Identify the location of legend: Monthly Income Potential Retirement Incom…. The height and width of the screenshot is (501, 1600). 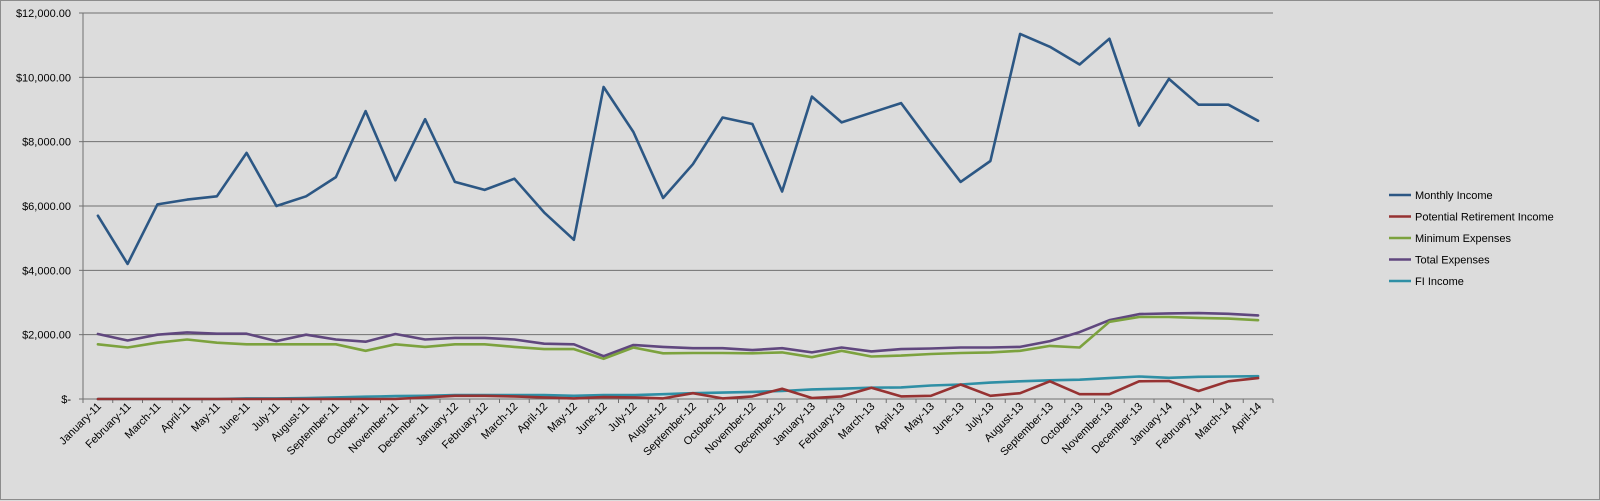
(1471, 239).